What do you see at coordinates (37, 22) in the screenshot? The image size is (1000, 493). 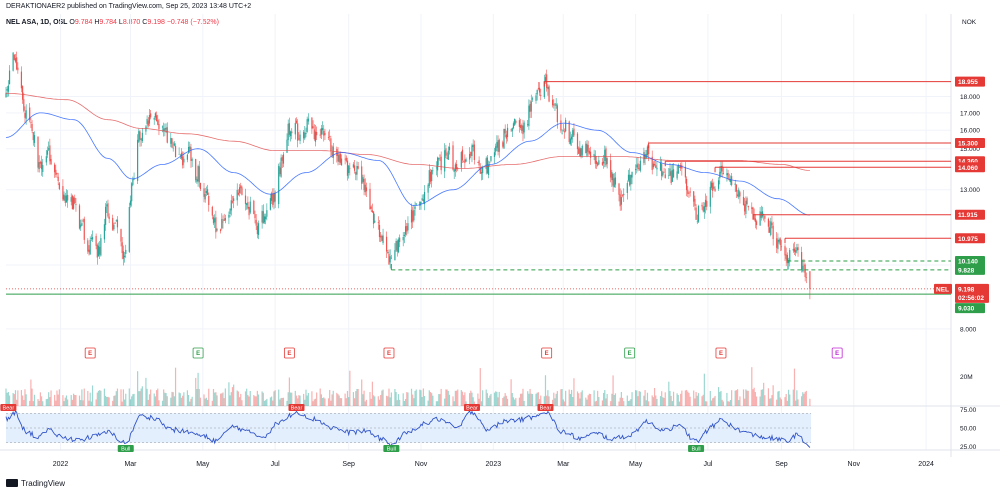 I see `symbol-info: NEL ASA, 1D, OSL` at bounding box center [37, 22].